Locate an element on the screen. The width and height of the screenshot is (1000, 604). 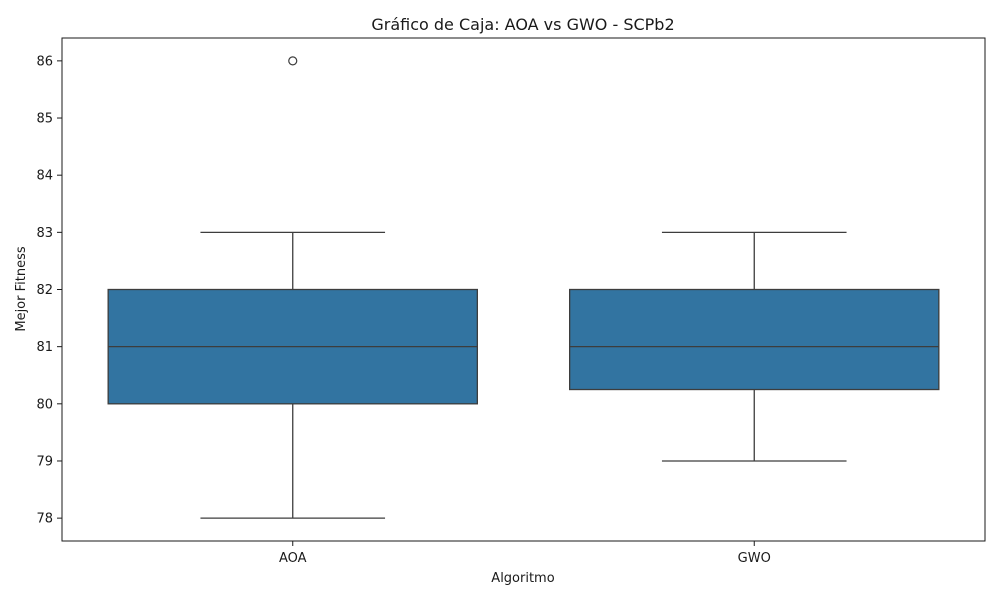
y-tick-label: 83 is located at coordinates (44, 233).